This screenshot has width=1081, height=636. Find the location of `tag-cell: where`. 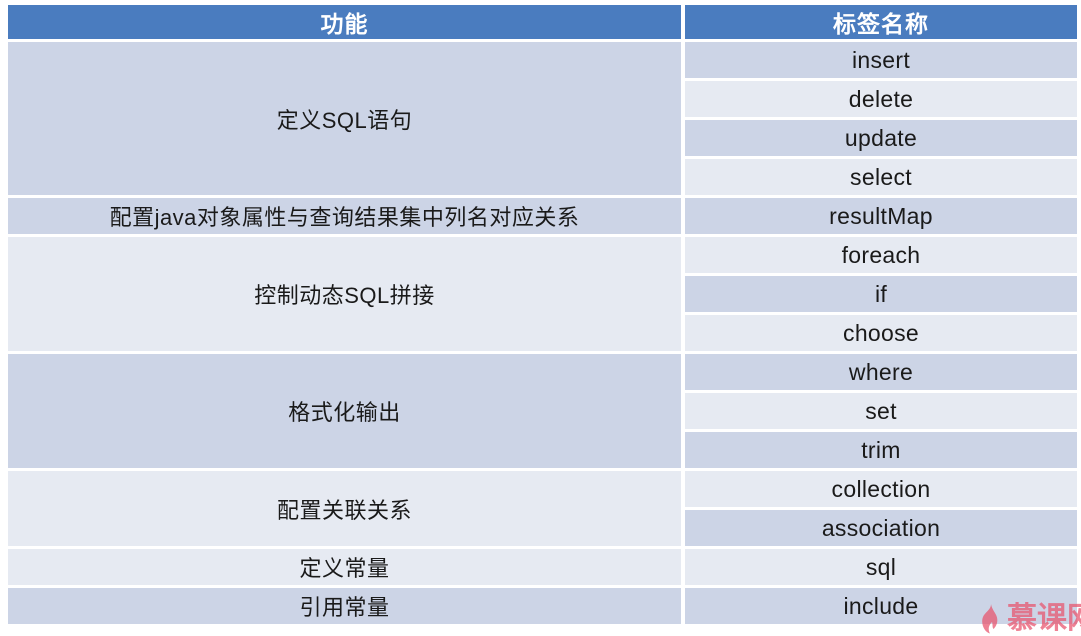

tag-cell: where is located at coordinates (881, 372).